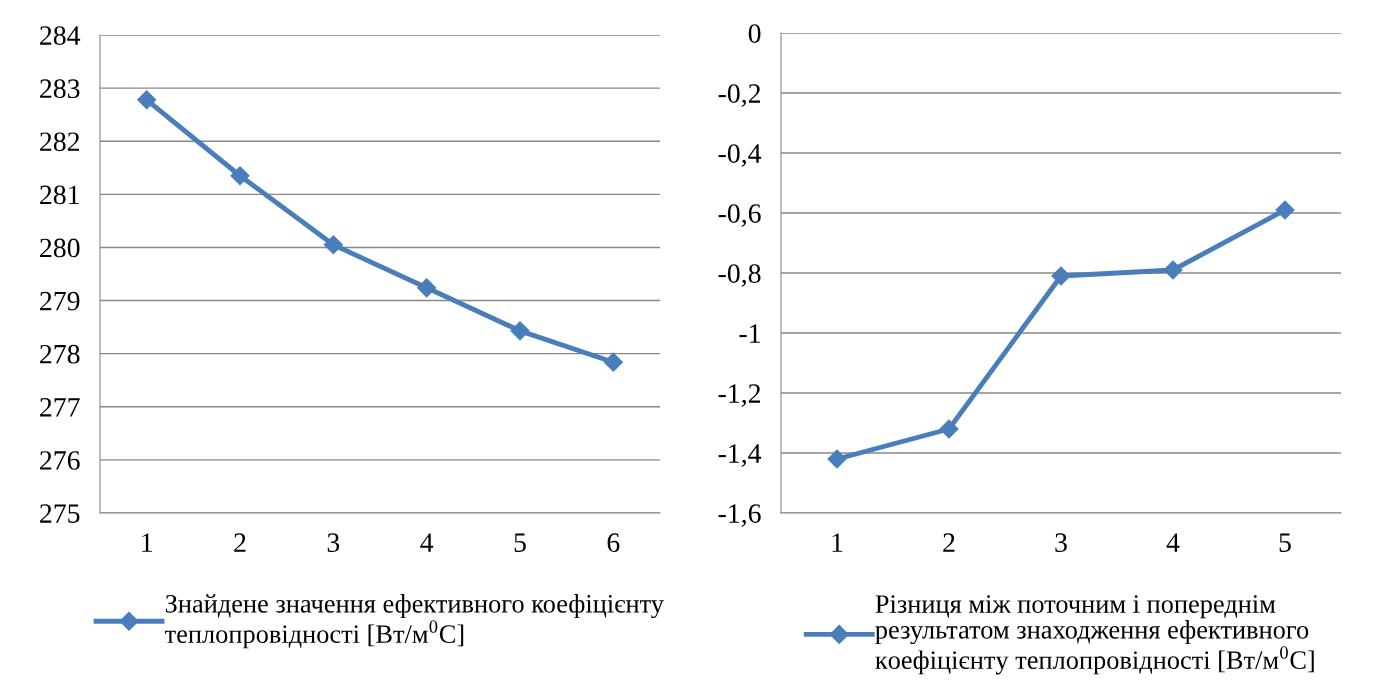  What do you see at coordinates (60, 354) in the screenshot?
I see `y-tick-label: 278` at bounding box center [60, 354].